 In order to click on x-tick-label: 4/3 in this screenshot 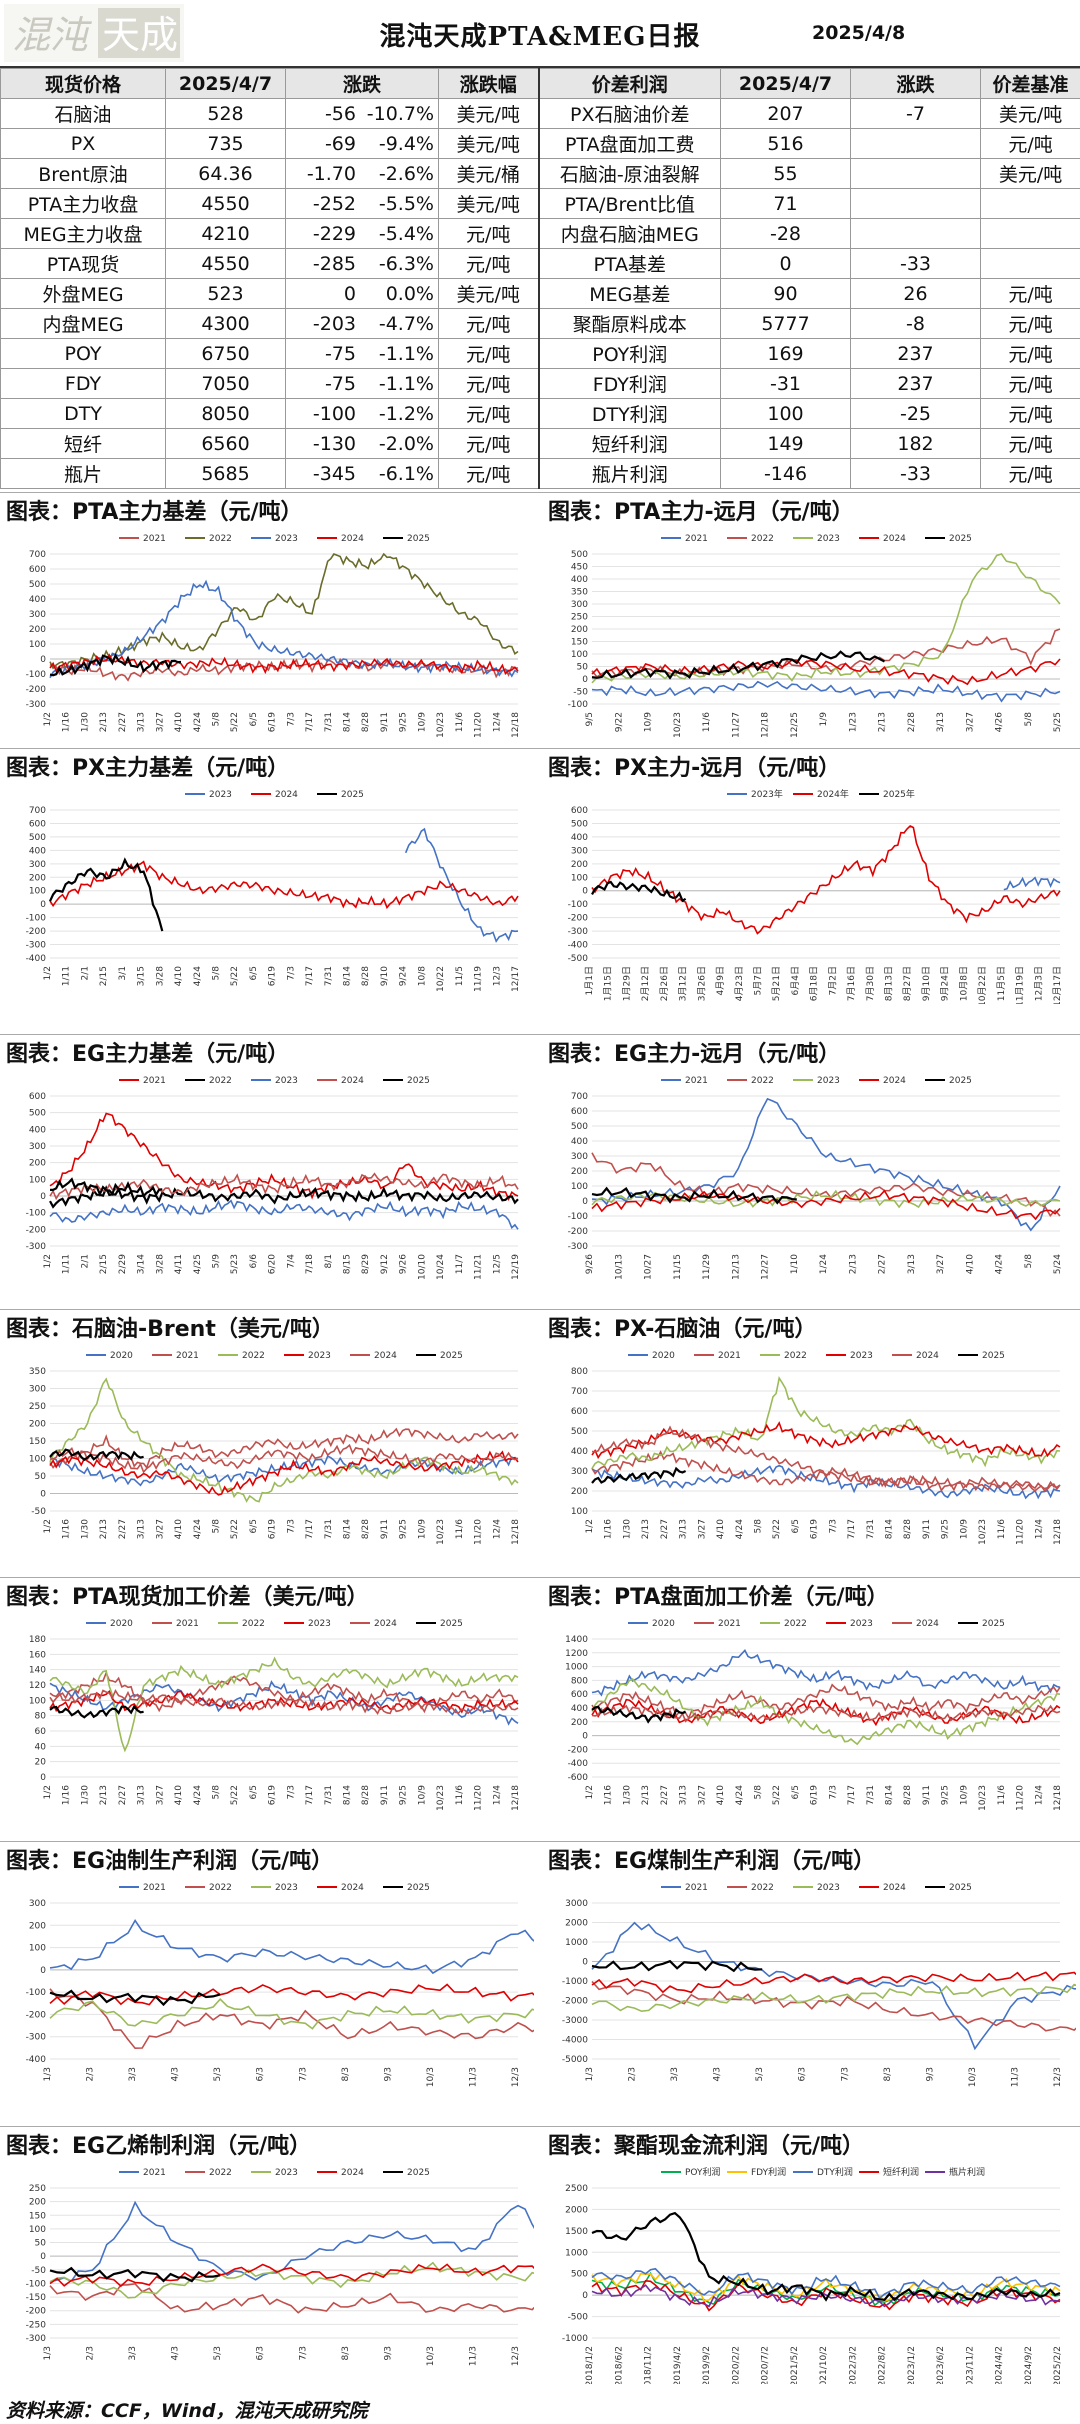, I will do `click(718, 2074)`.